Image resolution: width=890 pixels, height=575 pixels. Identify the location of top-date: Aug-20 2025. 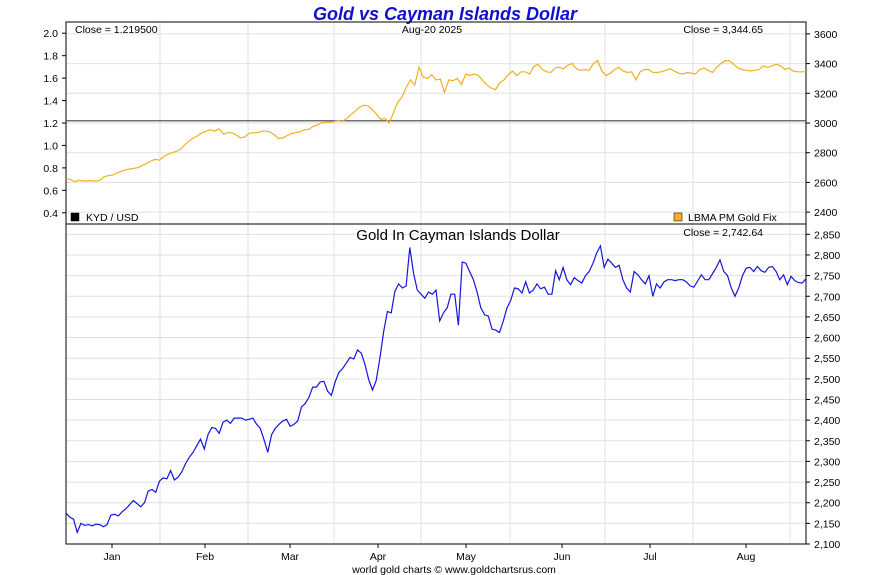
(432, 30).